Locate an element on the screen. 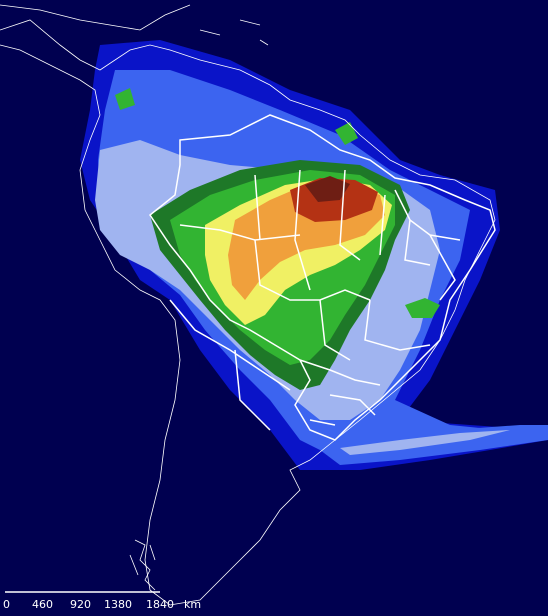 This screenshot has height=616, width=548. caribbean-islands is located at coordinates (234, 32).